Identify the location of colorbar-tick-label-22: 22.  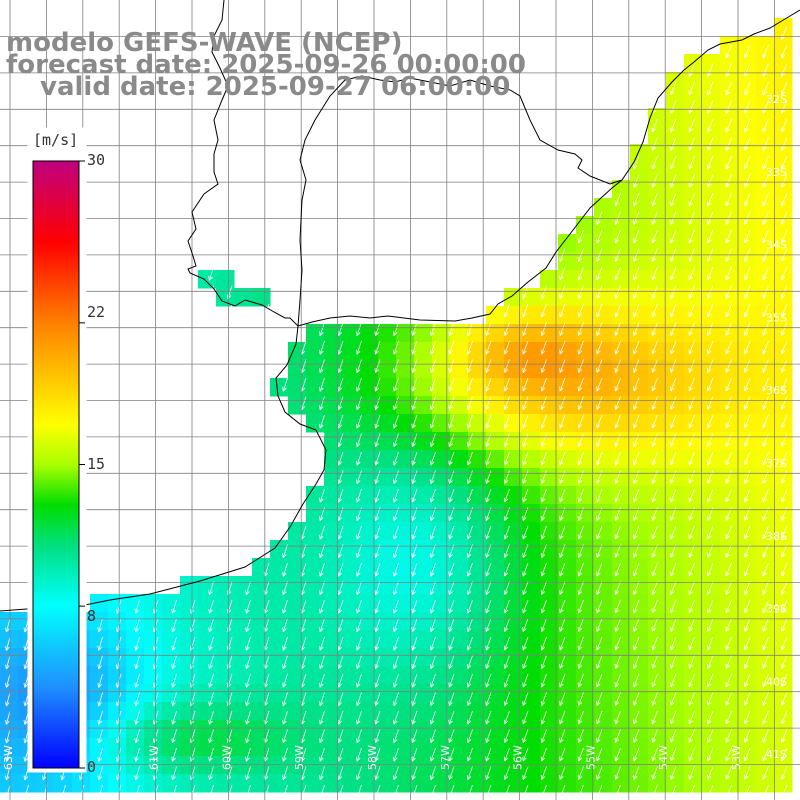
(96, 312).